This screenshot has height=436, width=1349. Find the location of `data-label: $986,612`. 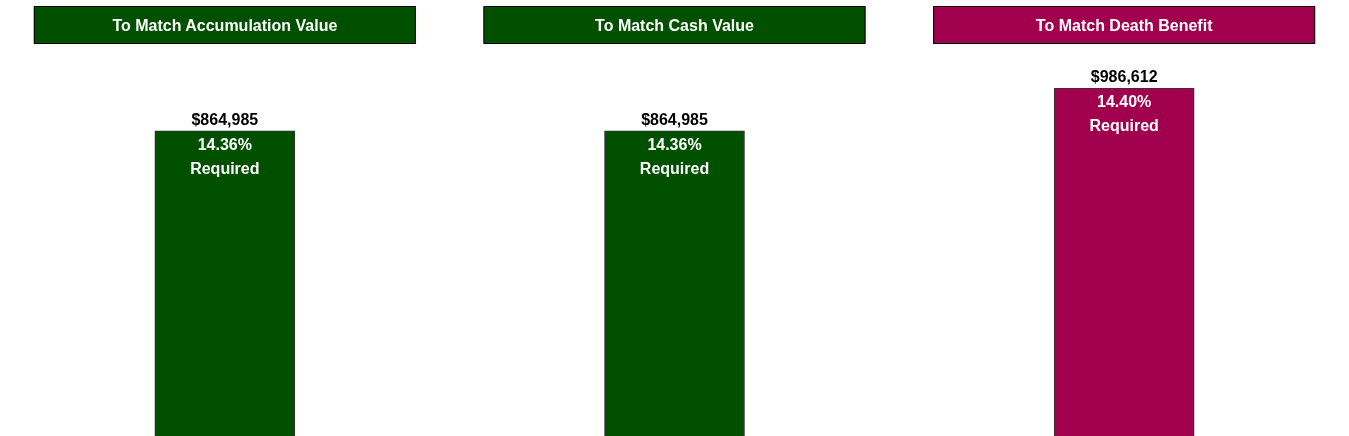

data-label: $986,612 is located at coordinates (1124, 77).